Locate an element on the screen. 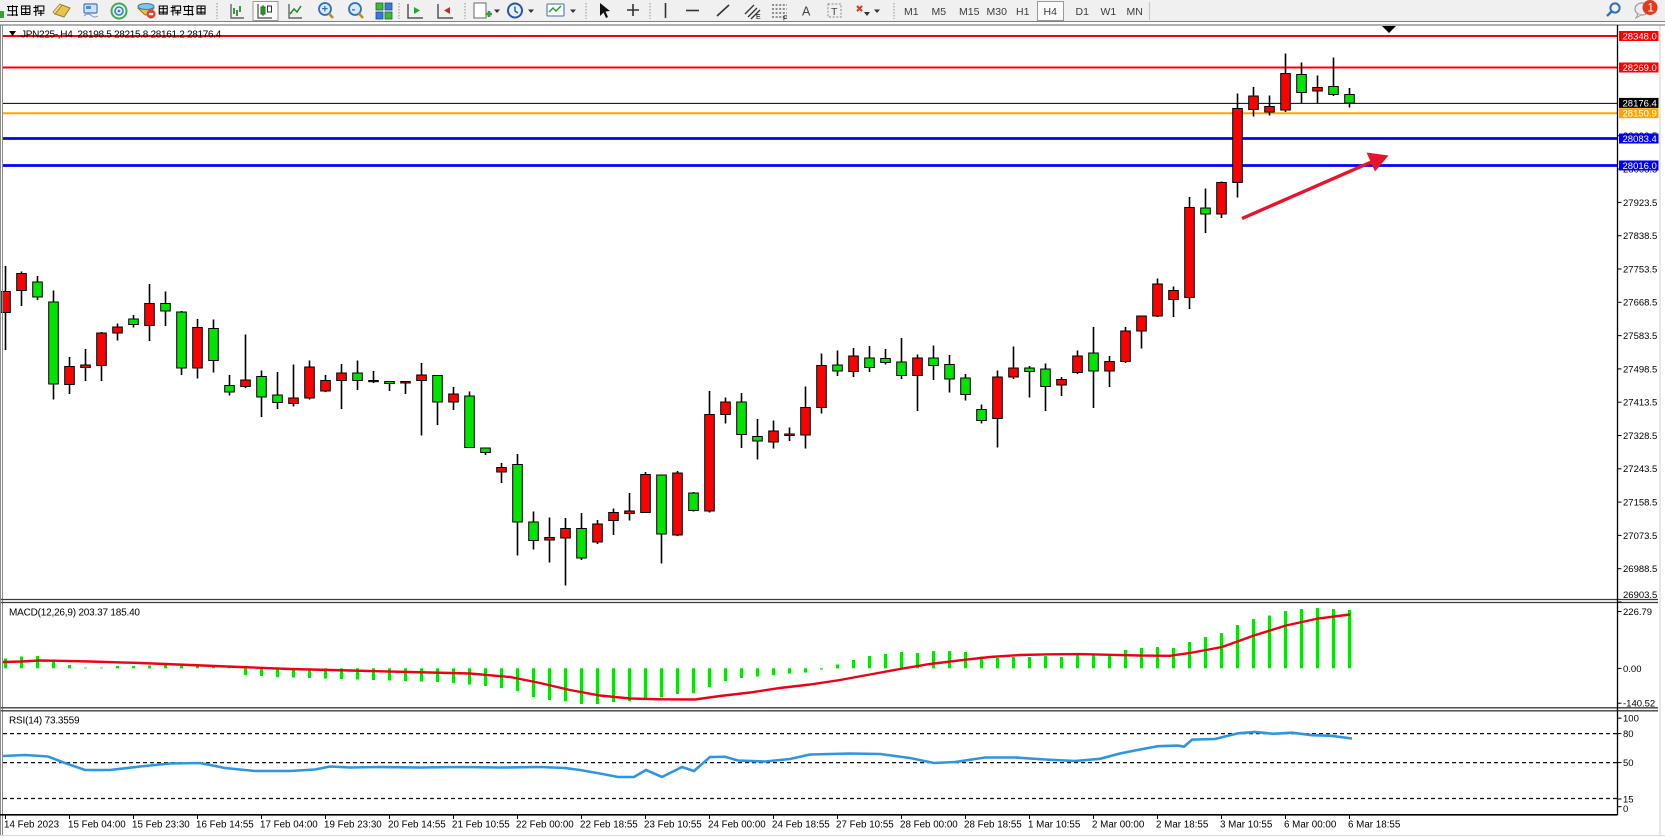 Image resolution: width=1665 pixels, height=838 pixels. svg-text: 2 Mar 18:55 is located at coordinates (1182, 825).